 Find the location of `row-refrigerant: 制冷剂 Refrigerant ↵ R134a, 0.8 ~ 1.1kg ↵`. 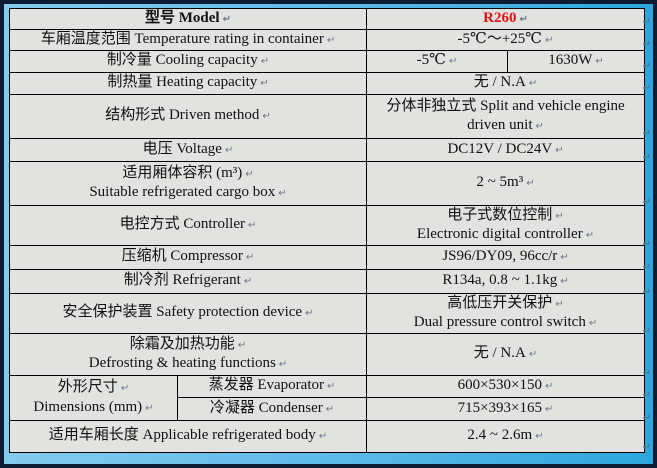

row-refrigerant: 制冷剂 Refrigerant ↵ R134a, 0.8 ~ 1.1kg ↵ is located at coordinates (327, 281).